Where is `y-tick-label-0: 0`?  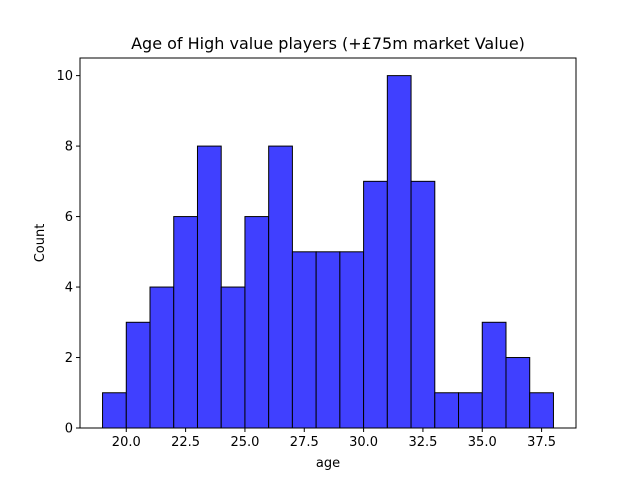 y-tick-label-0: 0 is located at coordinates (69, 429).